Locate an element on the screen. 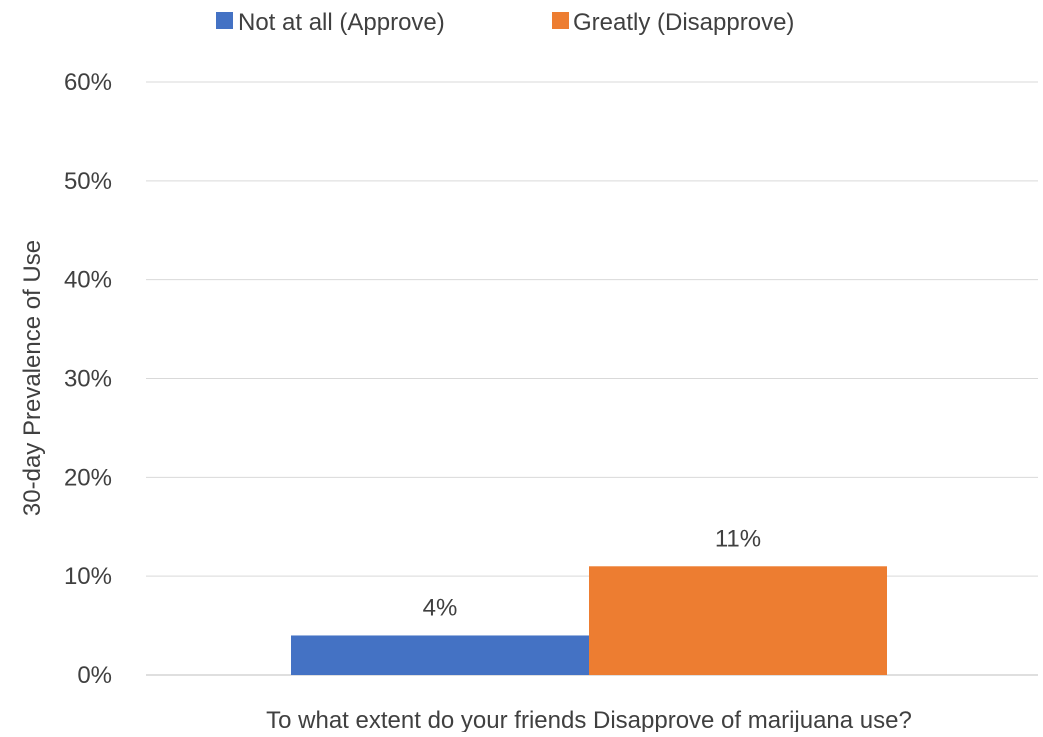 The height and width of the screenshot is (737, 1043). bar-not-at-all-approve is located at coordinates (440, 655).